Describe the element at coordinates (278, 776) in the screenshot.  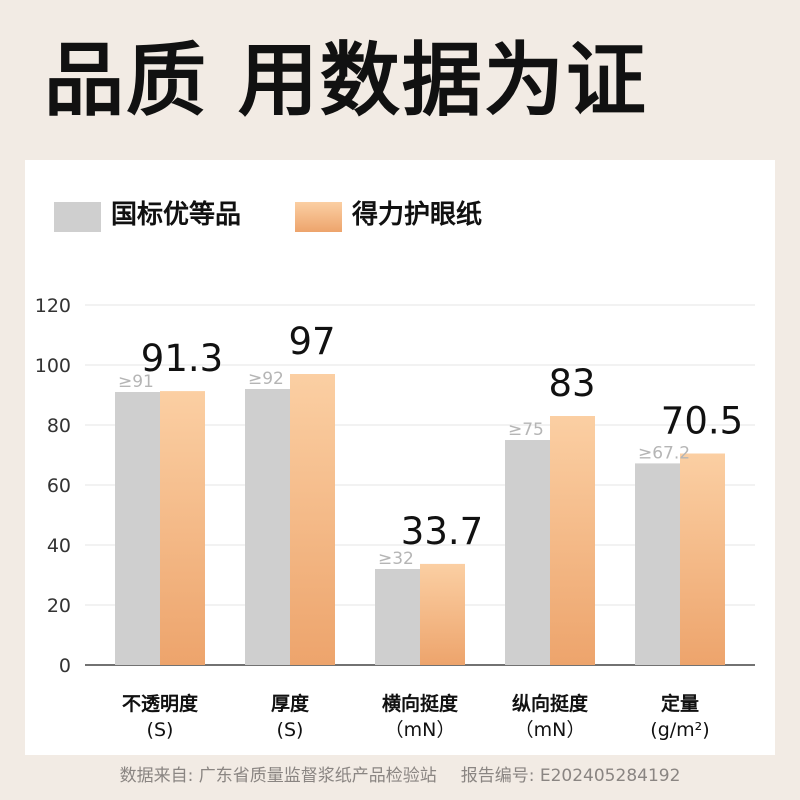
I see `data-source-text: 数据来自: 广东省质量监督浆纸产品检验站` at that location.